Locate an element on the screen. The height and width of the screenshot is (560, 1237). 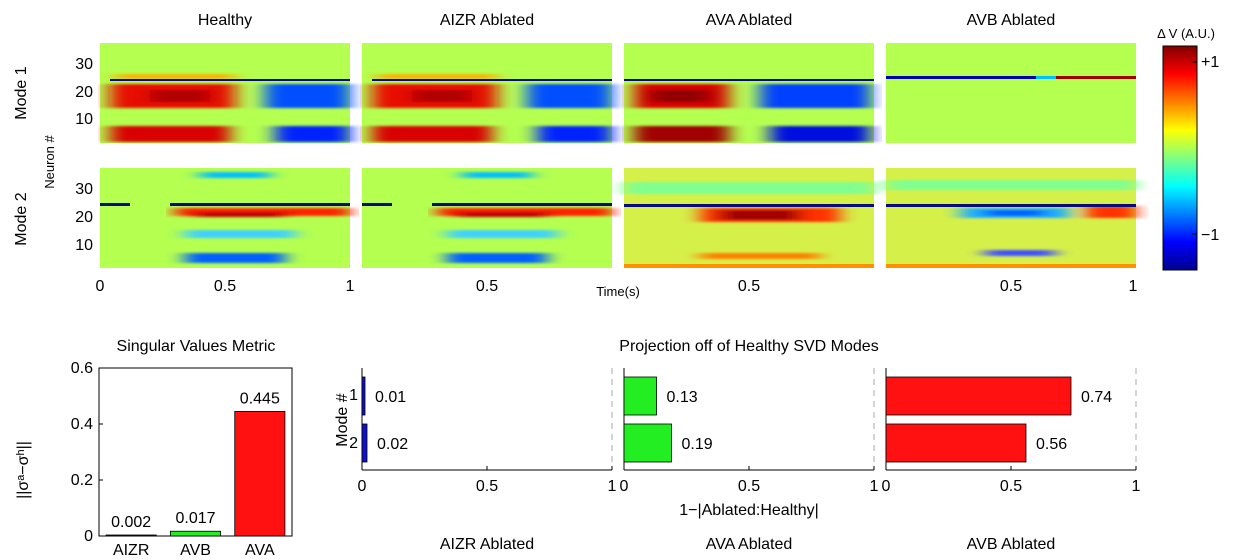
panel-title-avb: AVB Ablated is located at coordinates (1011, 20).